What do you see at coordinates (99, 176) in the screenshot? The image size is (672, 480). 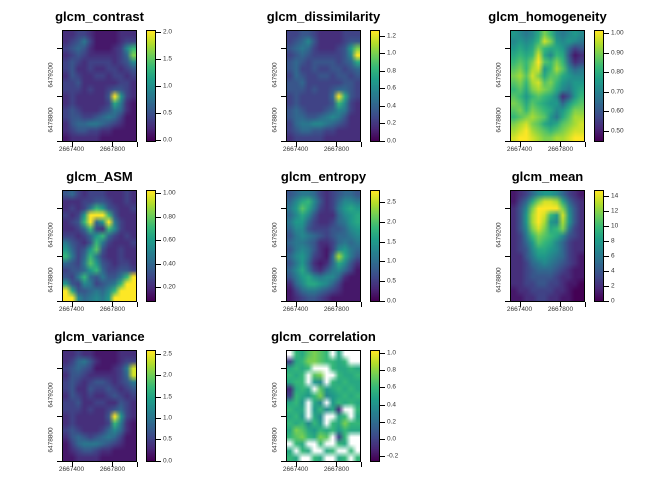 I see `panel-title: glcm_ASM` at bounding box center [99, 176].